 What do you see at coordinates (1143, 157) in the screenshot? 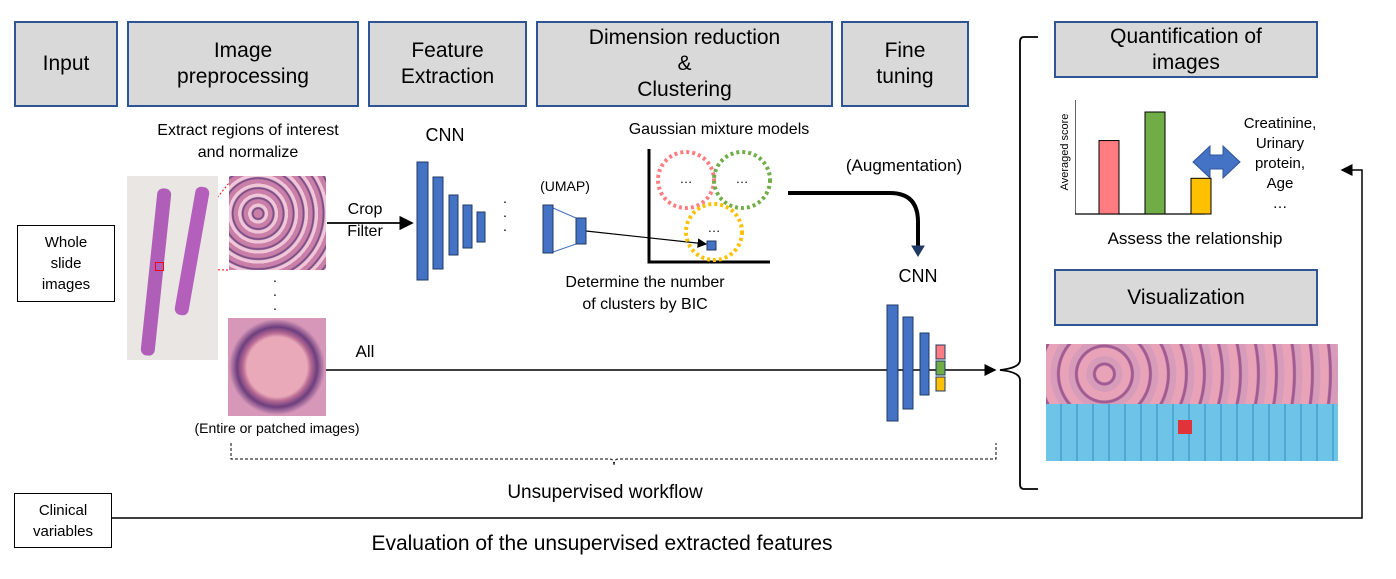
I see `bar-chart-svg` at bounding box center [1143, 157].